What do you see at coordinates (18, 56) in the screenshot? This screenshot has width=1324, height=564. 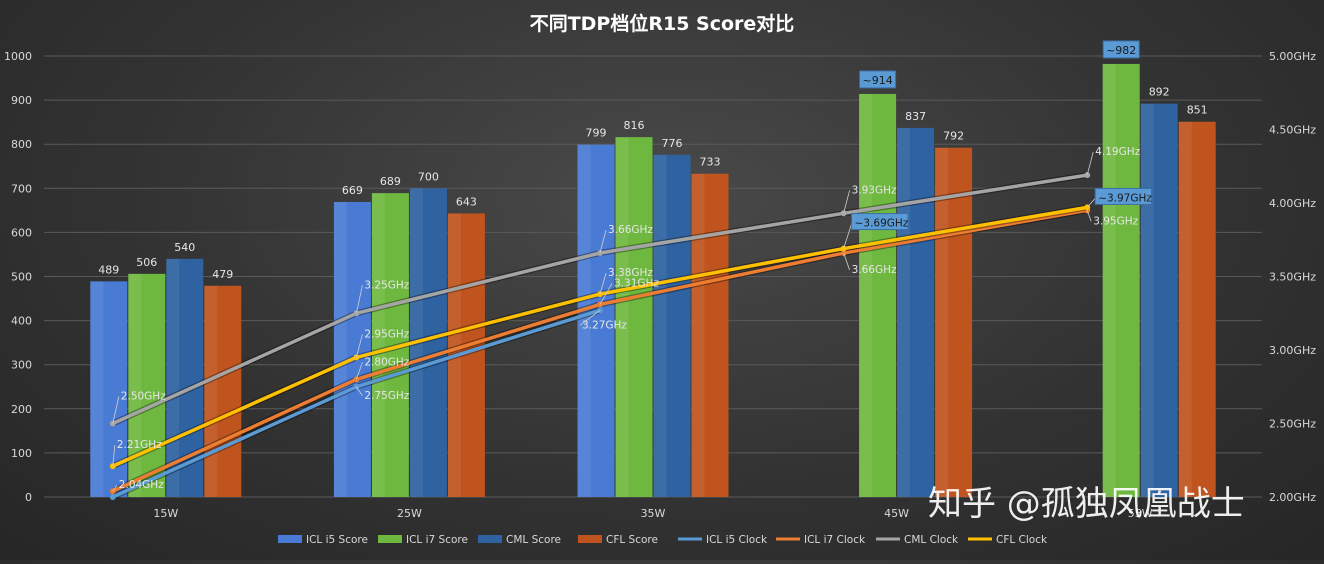 I see `left-tick-label: 1000` at bounding box center [18, 56].